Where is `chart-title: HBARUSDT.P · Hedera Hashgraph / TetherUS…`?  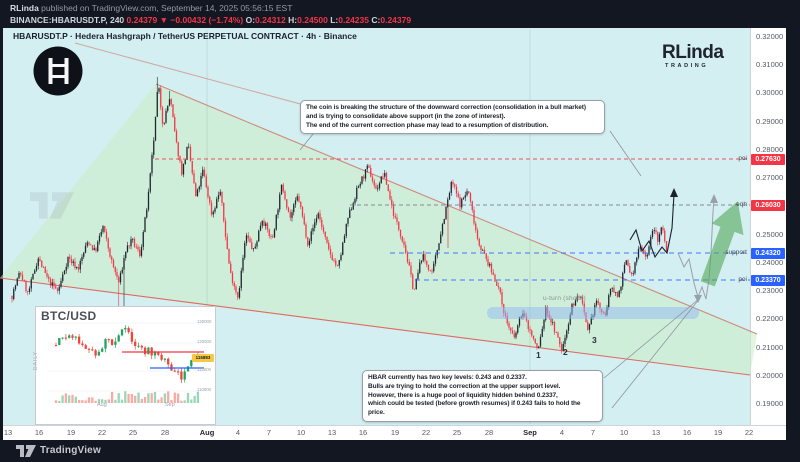 chart-title: HBARUSDT.P · Hedera Hashgraph / TetherUS… is located at coordinates (185, 36).